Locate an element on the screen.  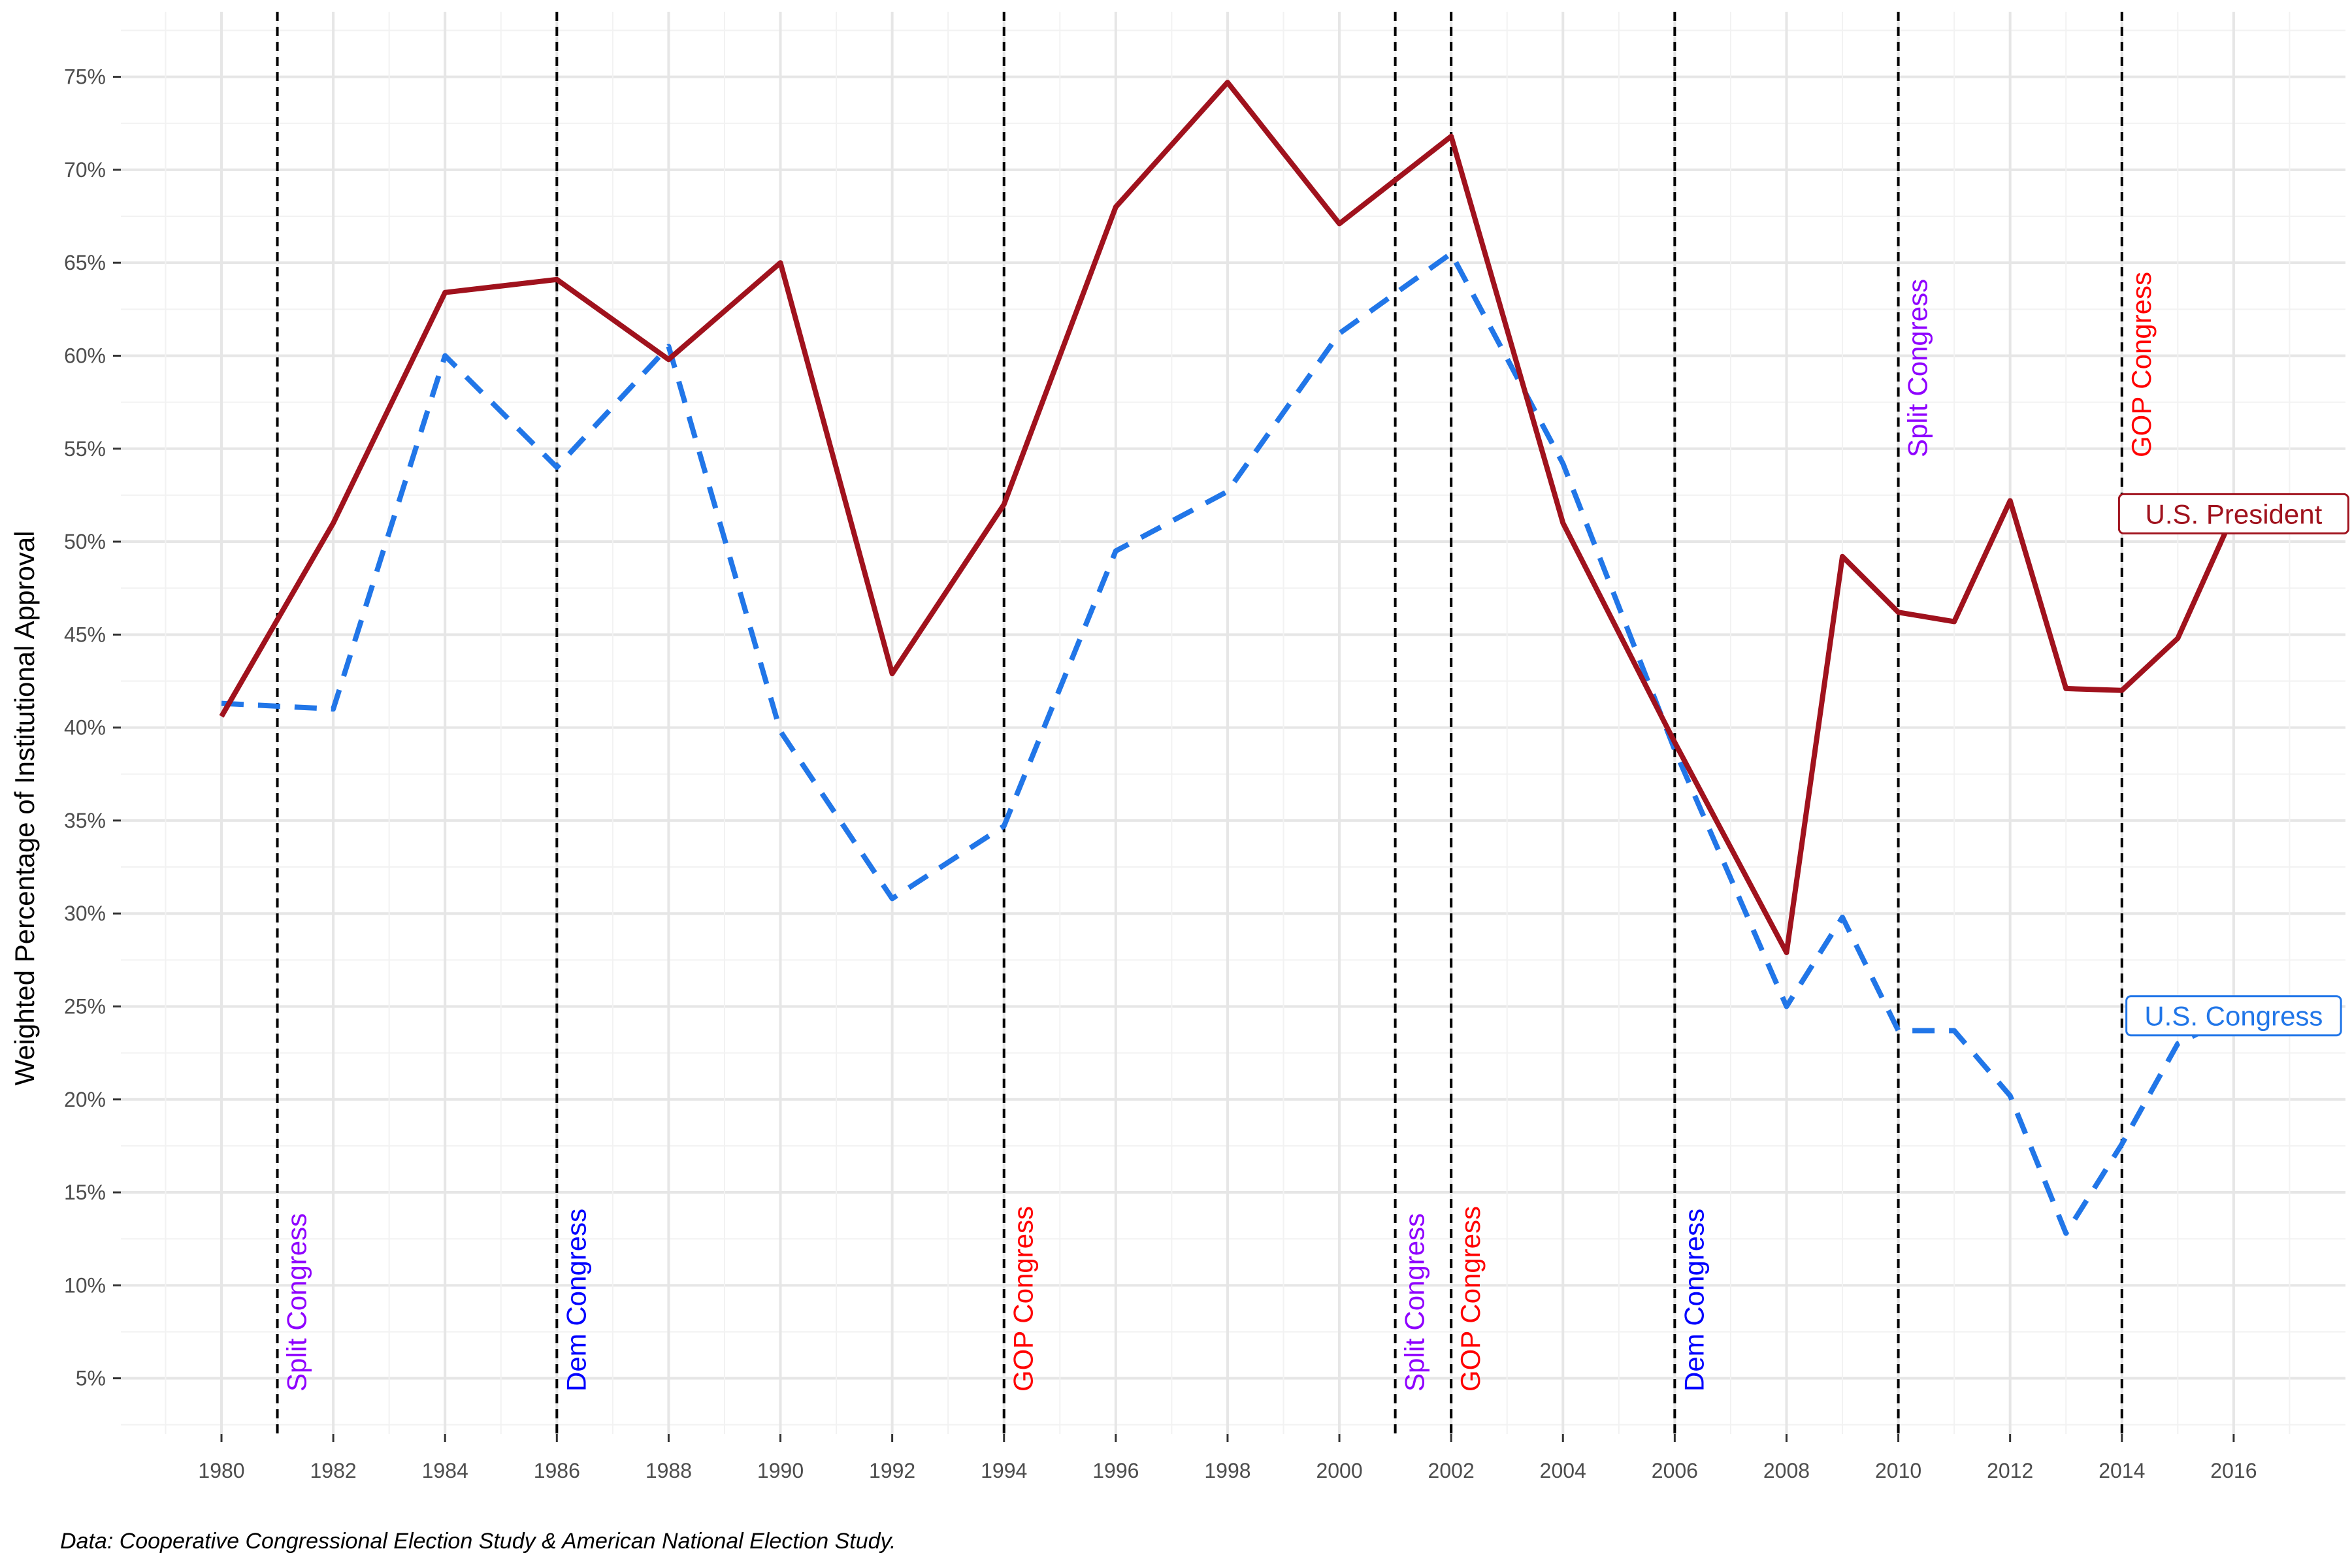
x-tick-label: 1980 is located at coordinates (221, 1470).